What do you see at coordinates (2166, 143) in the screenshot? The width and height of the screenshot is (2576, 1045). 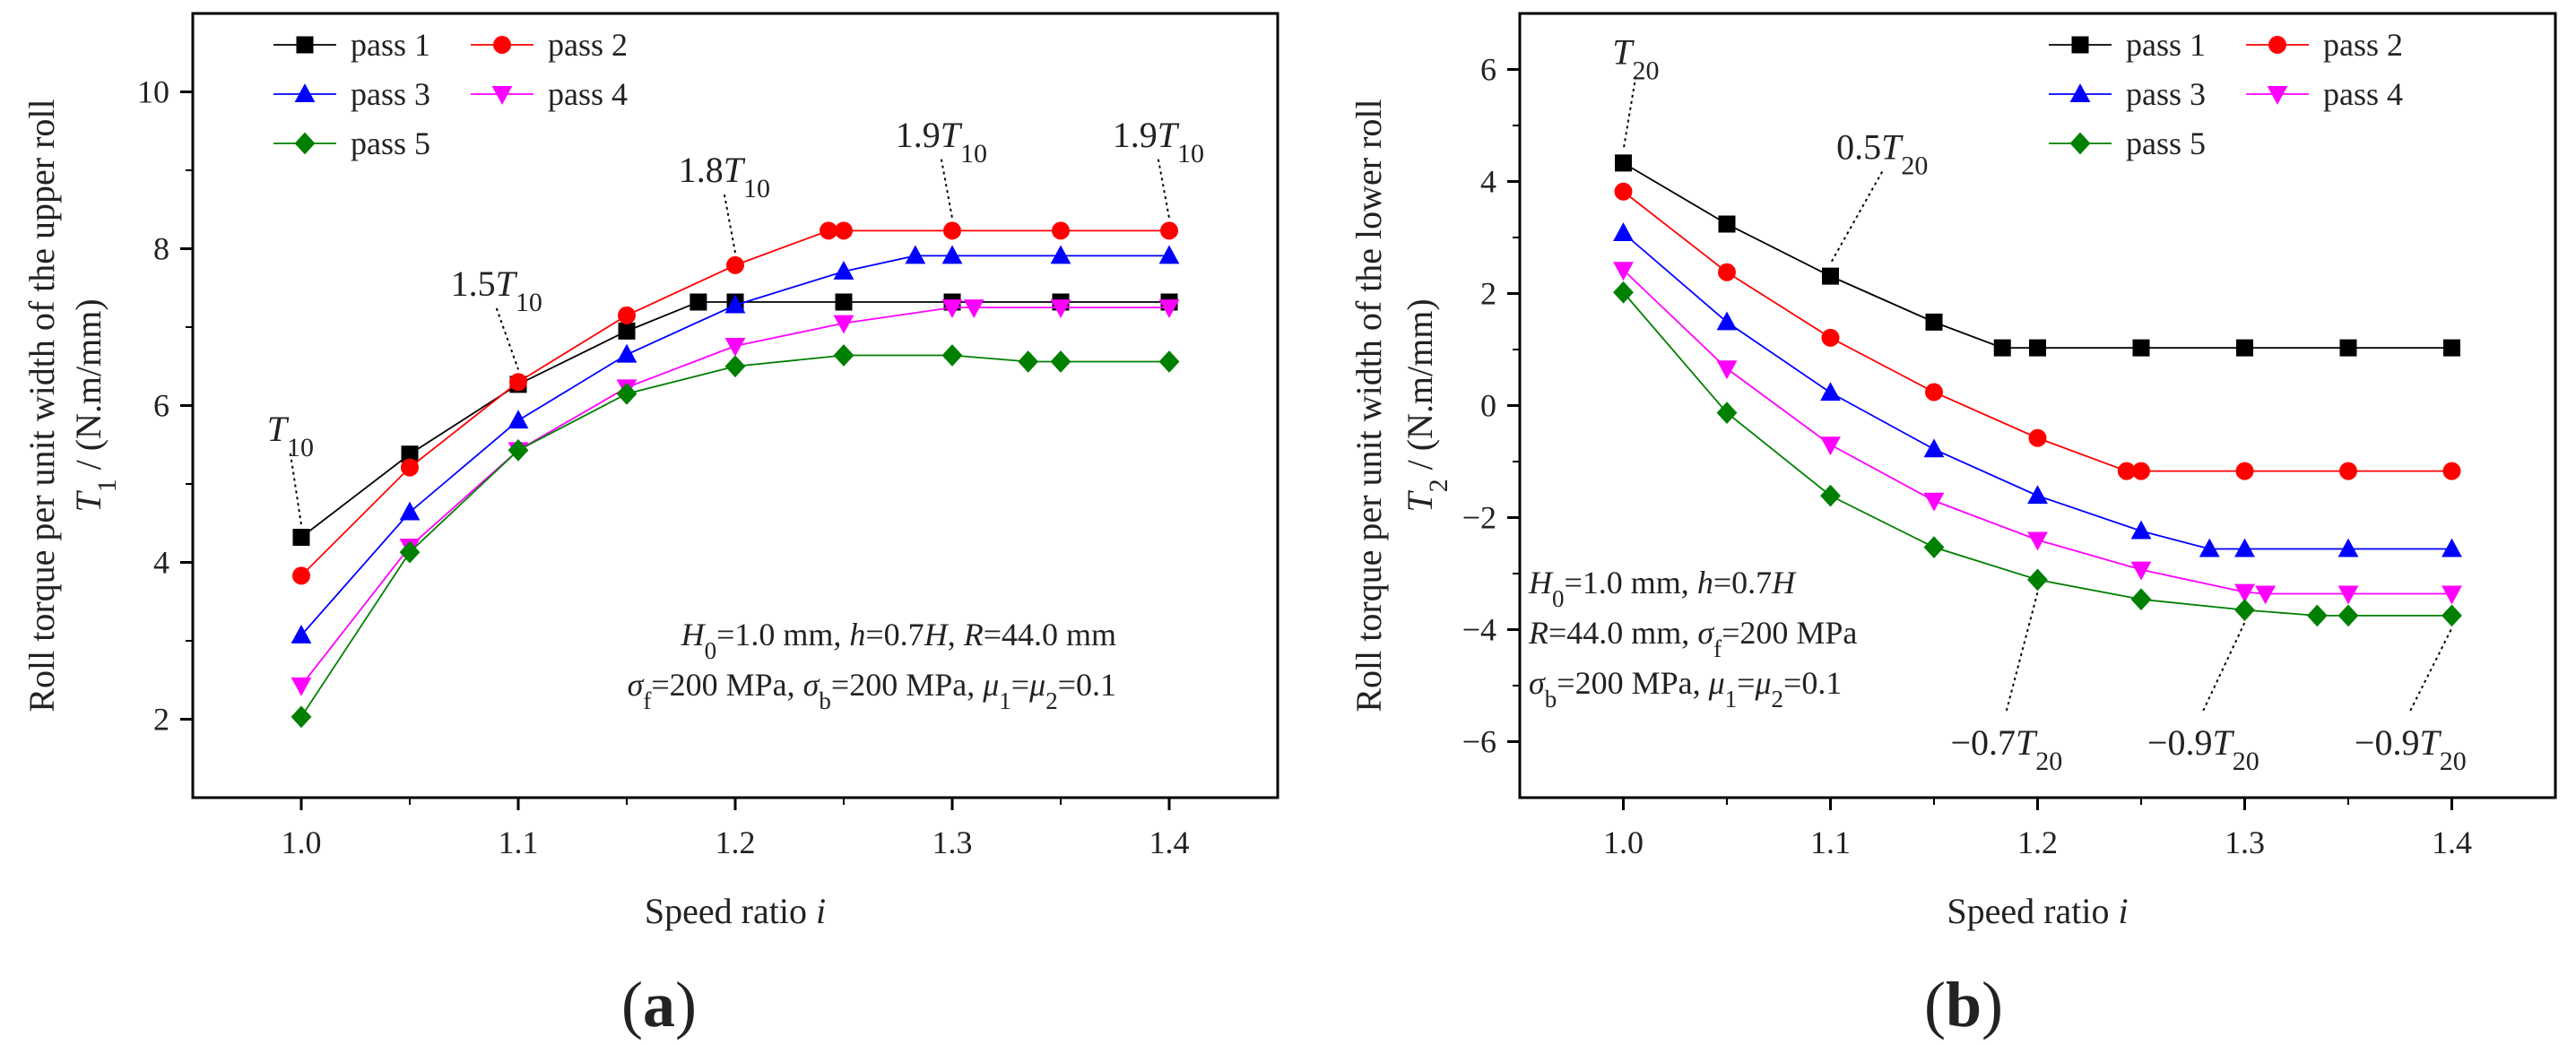 I see `legend-label: pass 5` at bounding box center [2166, 143].